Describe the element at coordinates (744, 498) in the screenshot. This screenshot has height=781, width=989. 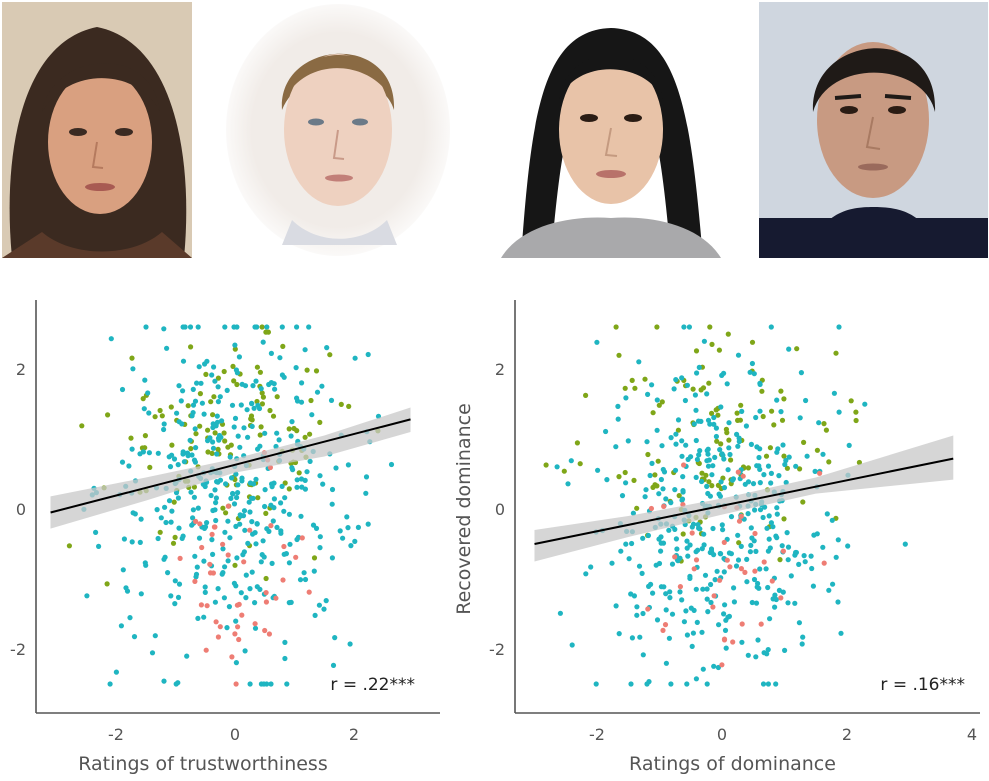
I see `confidence-band` at that location.